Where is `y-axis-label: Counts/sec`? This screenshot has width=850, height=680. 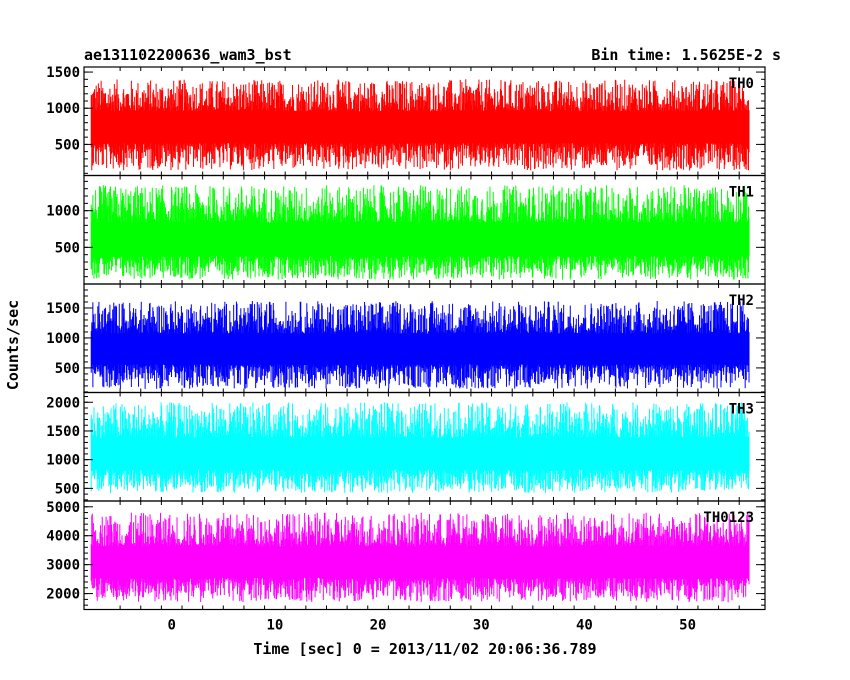 y-axis-label: Counts/sec is located at coordinates (13, 345).